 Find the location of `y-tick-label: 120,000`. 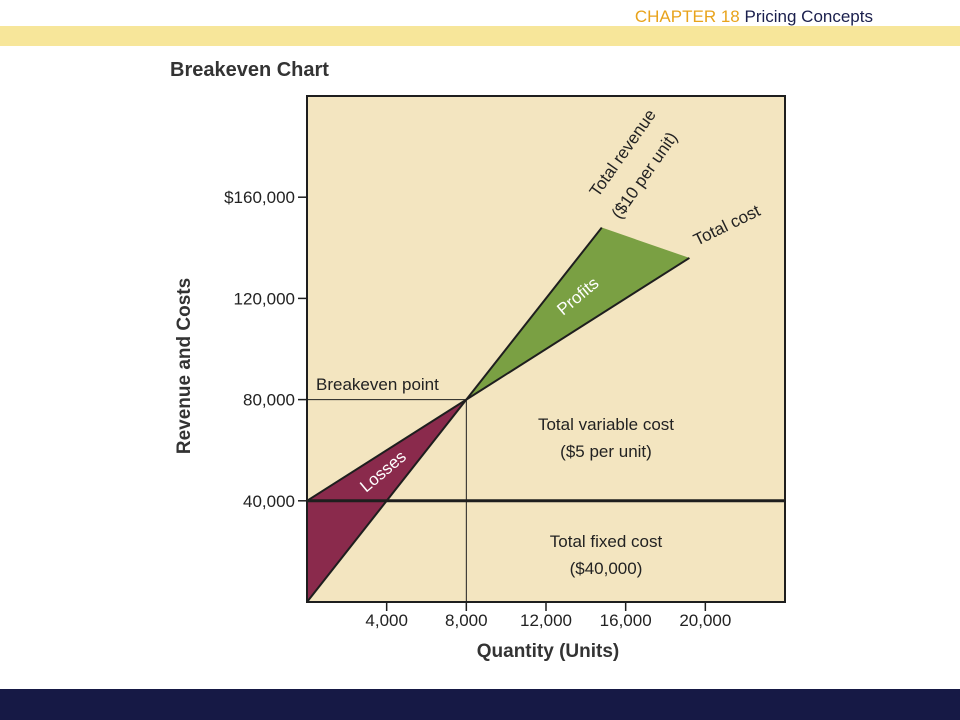

y-tick-label: 120,000 is located at coordinates (264, 298).